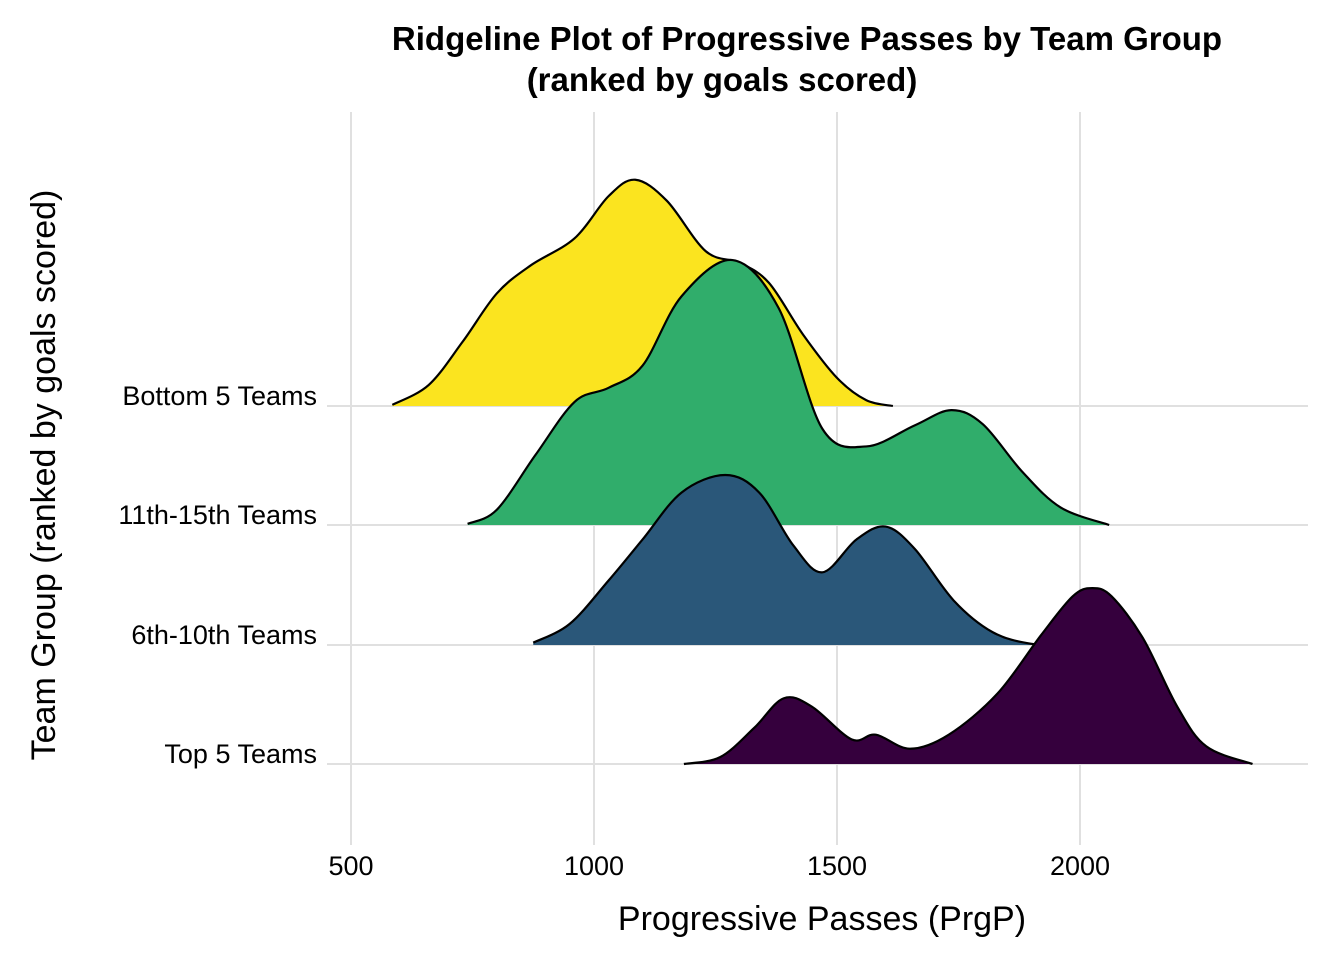  I want to click on x-axis-title: Progressive Passes (PrgP), so click(822, 919).